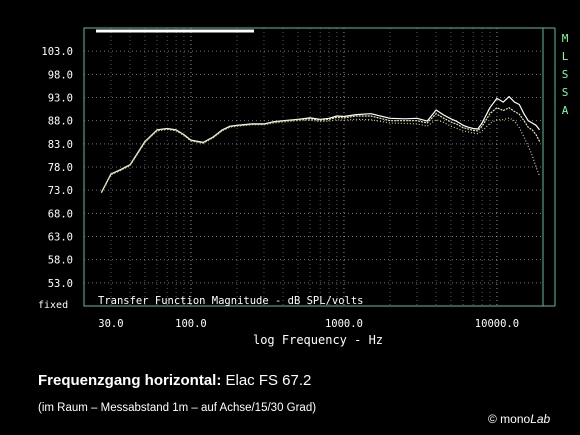  What do you see at coordinates (110, 324) in the screenshot?
I see `x-tick-label: 30.0` at bounding box center [110, 324].